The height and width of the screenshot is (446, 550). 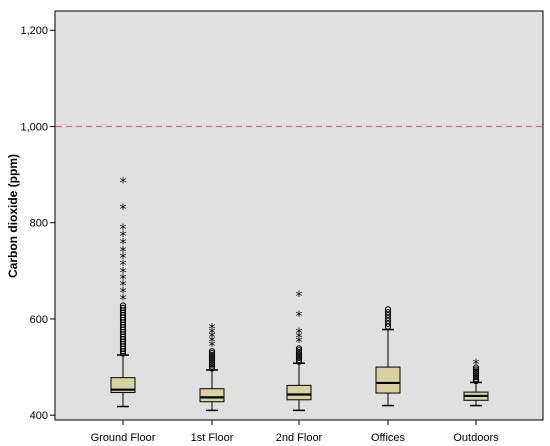 I want to click on x-tick-label-4: Outdoors, so click(x=476, y=438).